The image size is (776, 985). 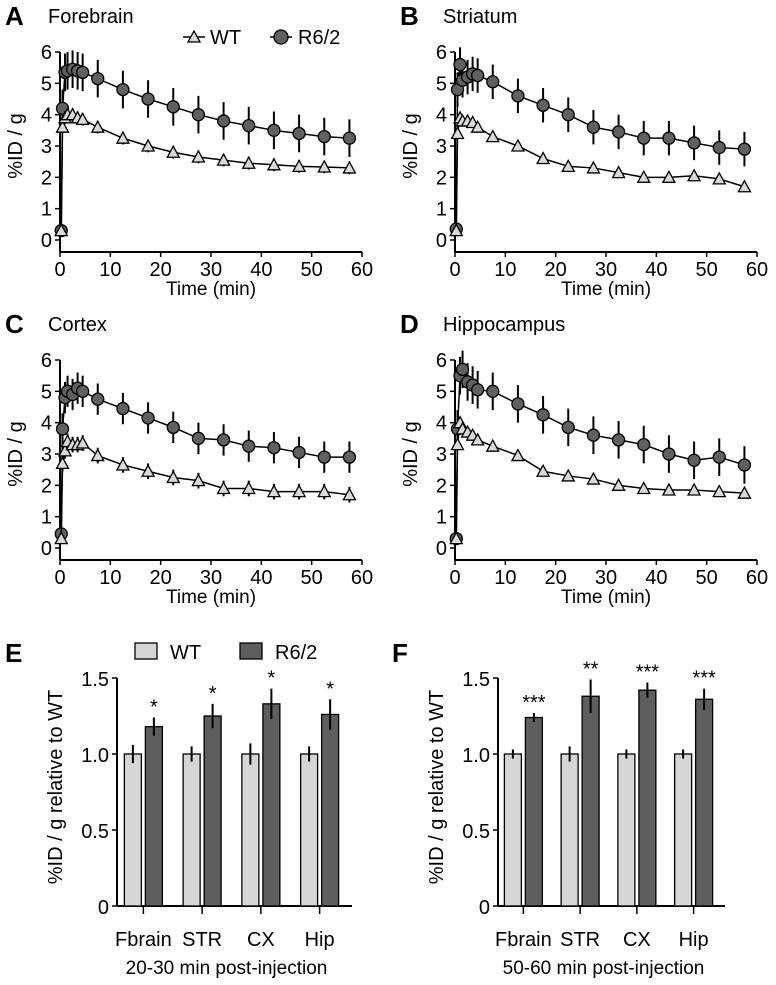 What do you see at coordinates (161, 270) in the screenshot?
I see `x-tick-label: 20` at bounding box center [161, 270].